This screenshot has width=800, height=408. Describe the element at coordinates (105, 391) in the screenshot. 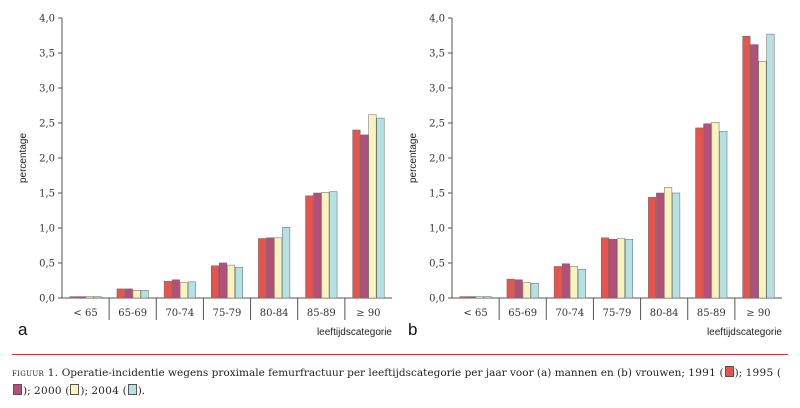

I see `legend-year: 2004` at that location.